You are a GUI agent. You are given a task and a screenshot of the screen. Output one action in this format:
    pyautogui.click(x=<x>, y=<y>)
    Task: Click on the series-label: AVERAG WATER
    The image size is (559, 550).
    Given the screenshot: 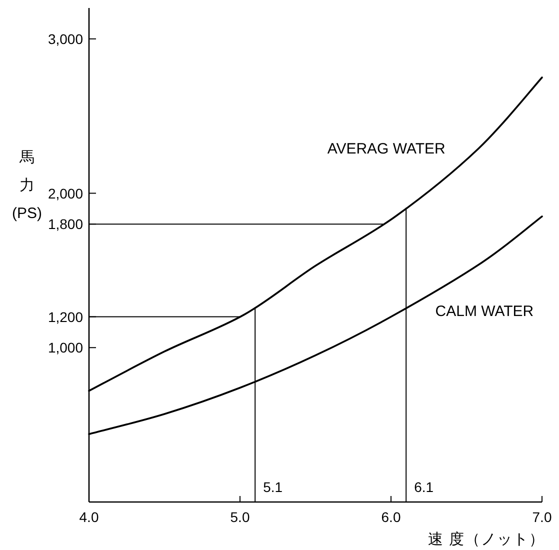 What is the action you would take?
    pyautogui.click(x=386, y=149)
    